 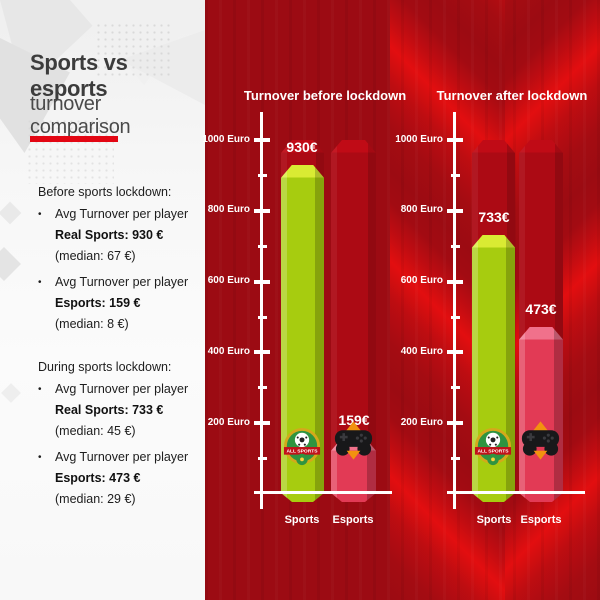 I want to click on bullet-value-text: Esports: 473 €, so click(x=98, y=478).